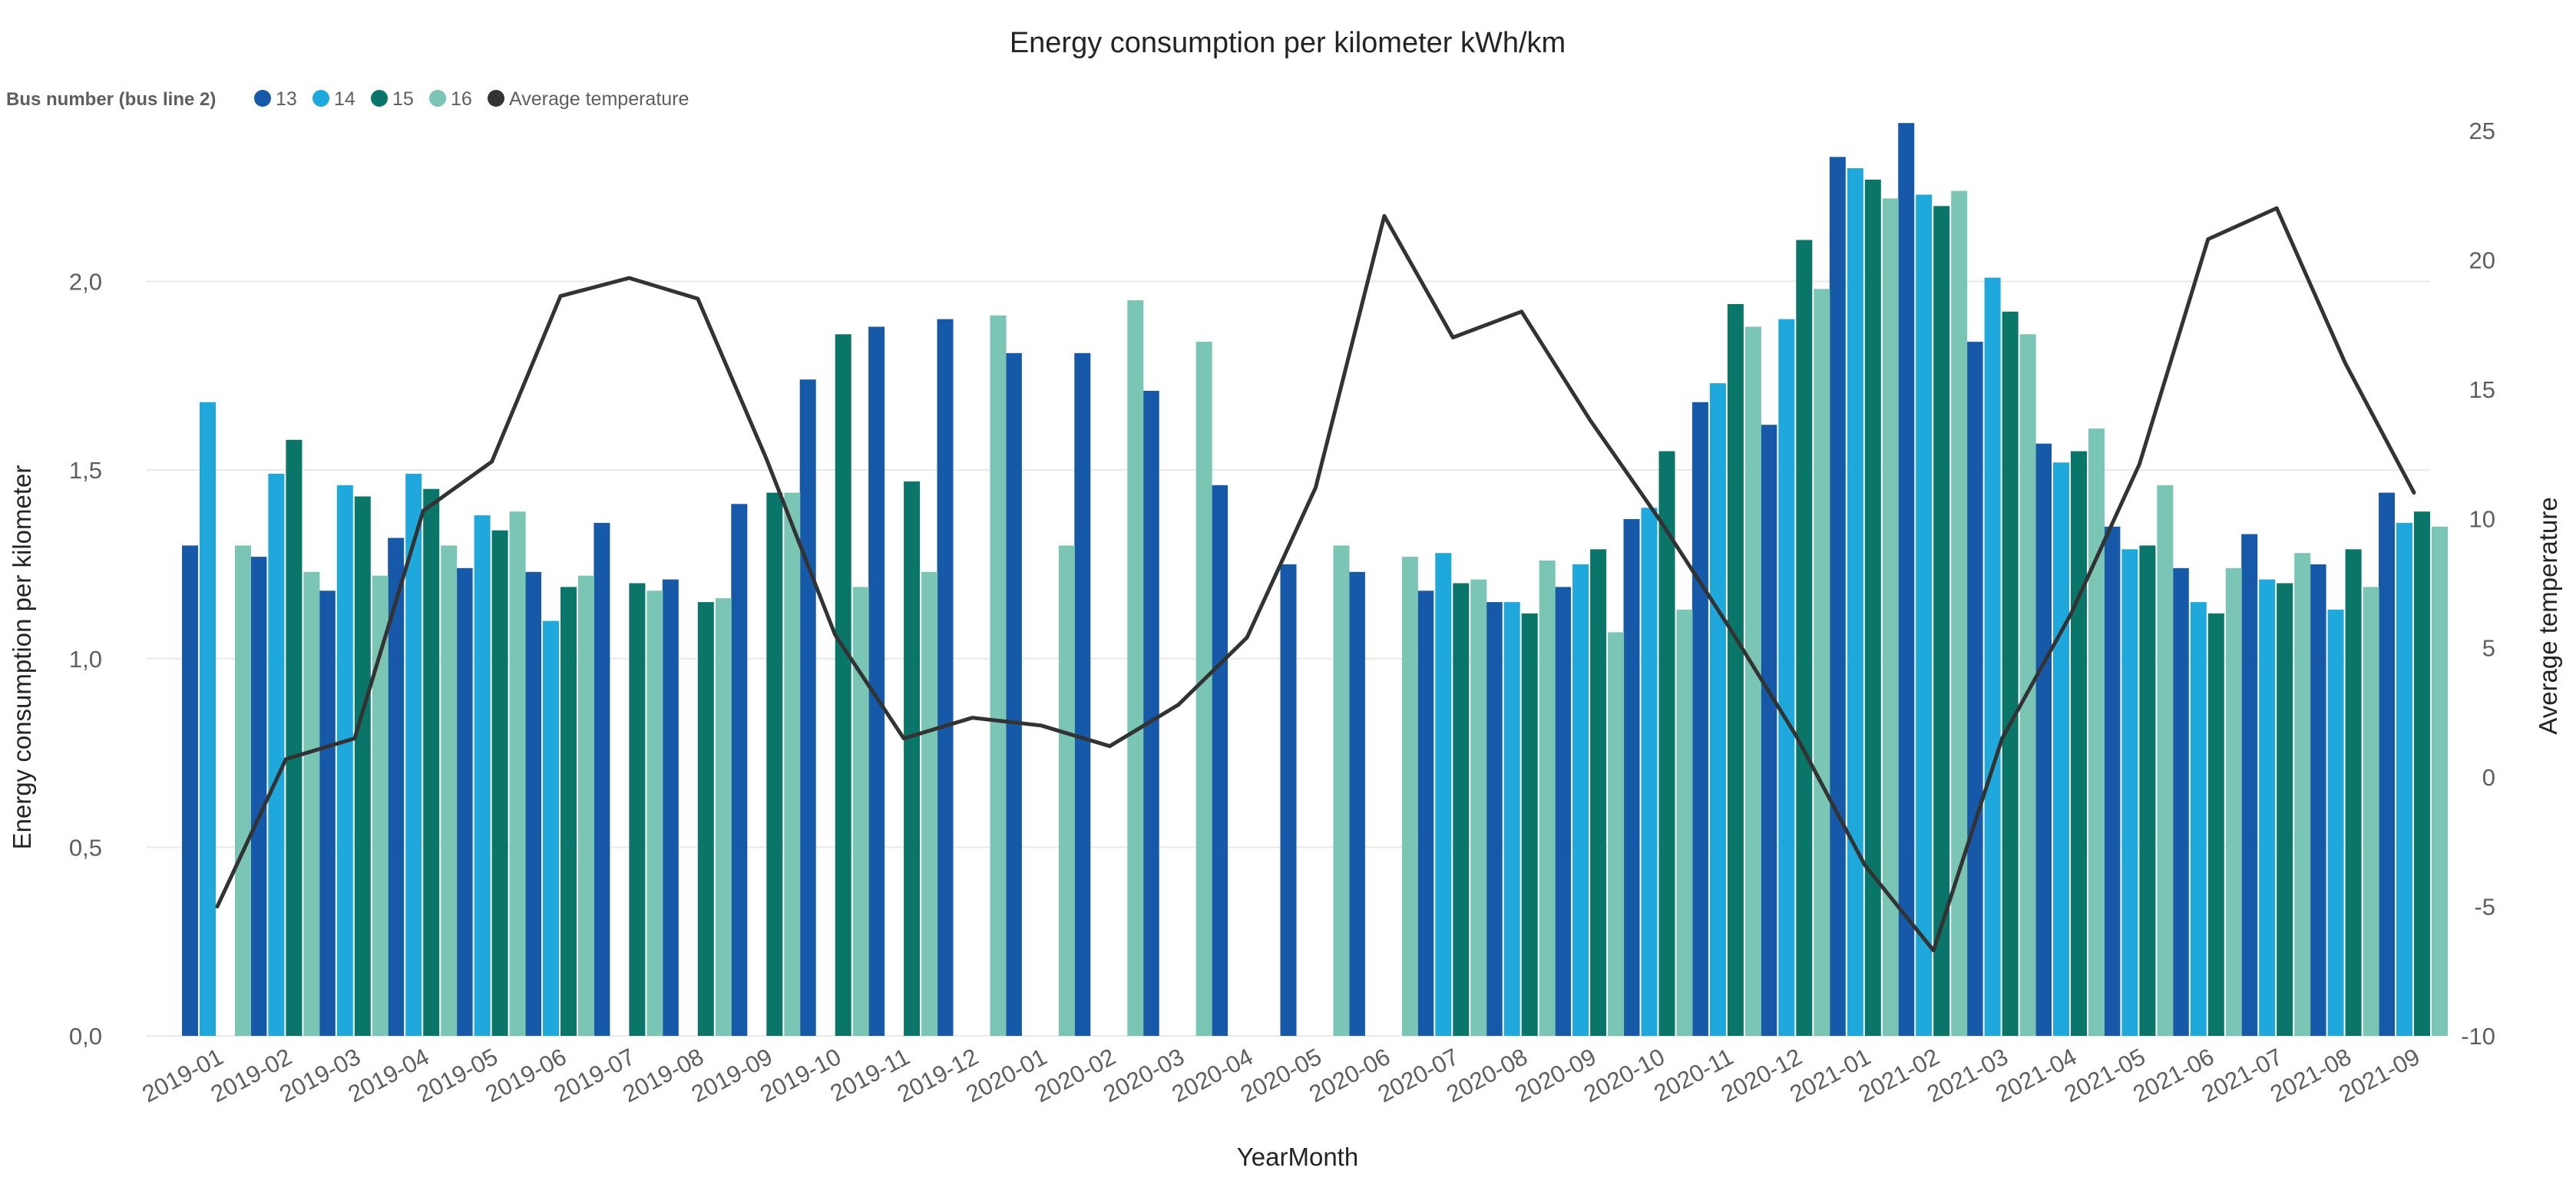 This screenshot has width=2576, height=1181. What do you see at coordinates (111, 99) in the screenshot?
I see `legend-title: Bus number (bus line 2)` at bounding box center [111, 99].